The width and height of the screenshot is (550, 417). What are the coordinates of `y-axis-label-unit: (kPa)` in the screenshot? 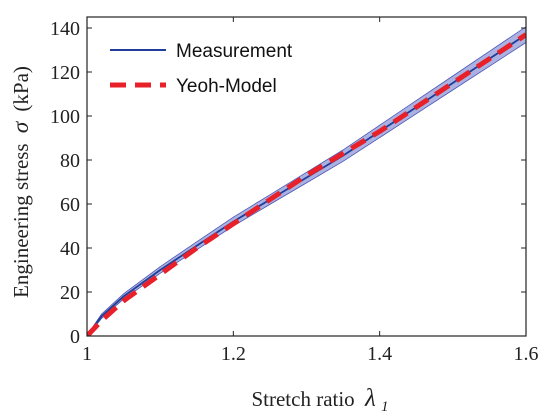 It's located at (21, 89).